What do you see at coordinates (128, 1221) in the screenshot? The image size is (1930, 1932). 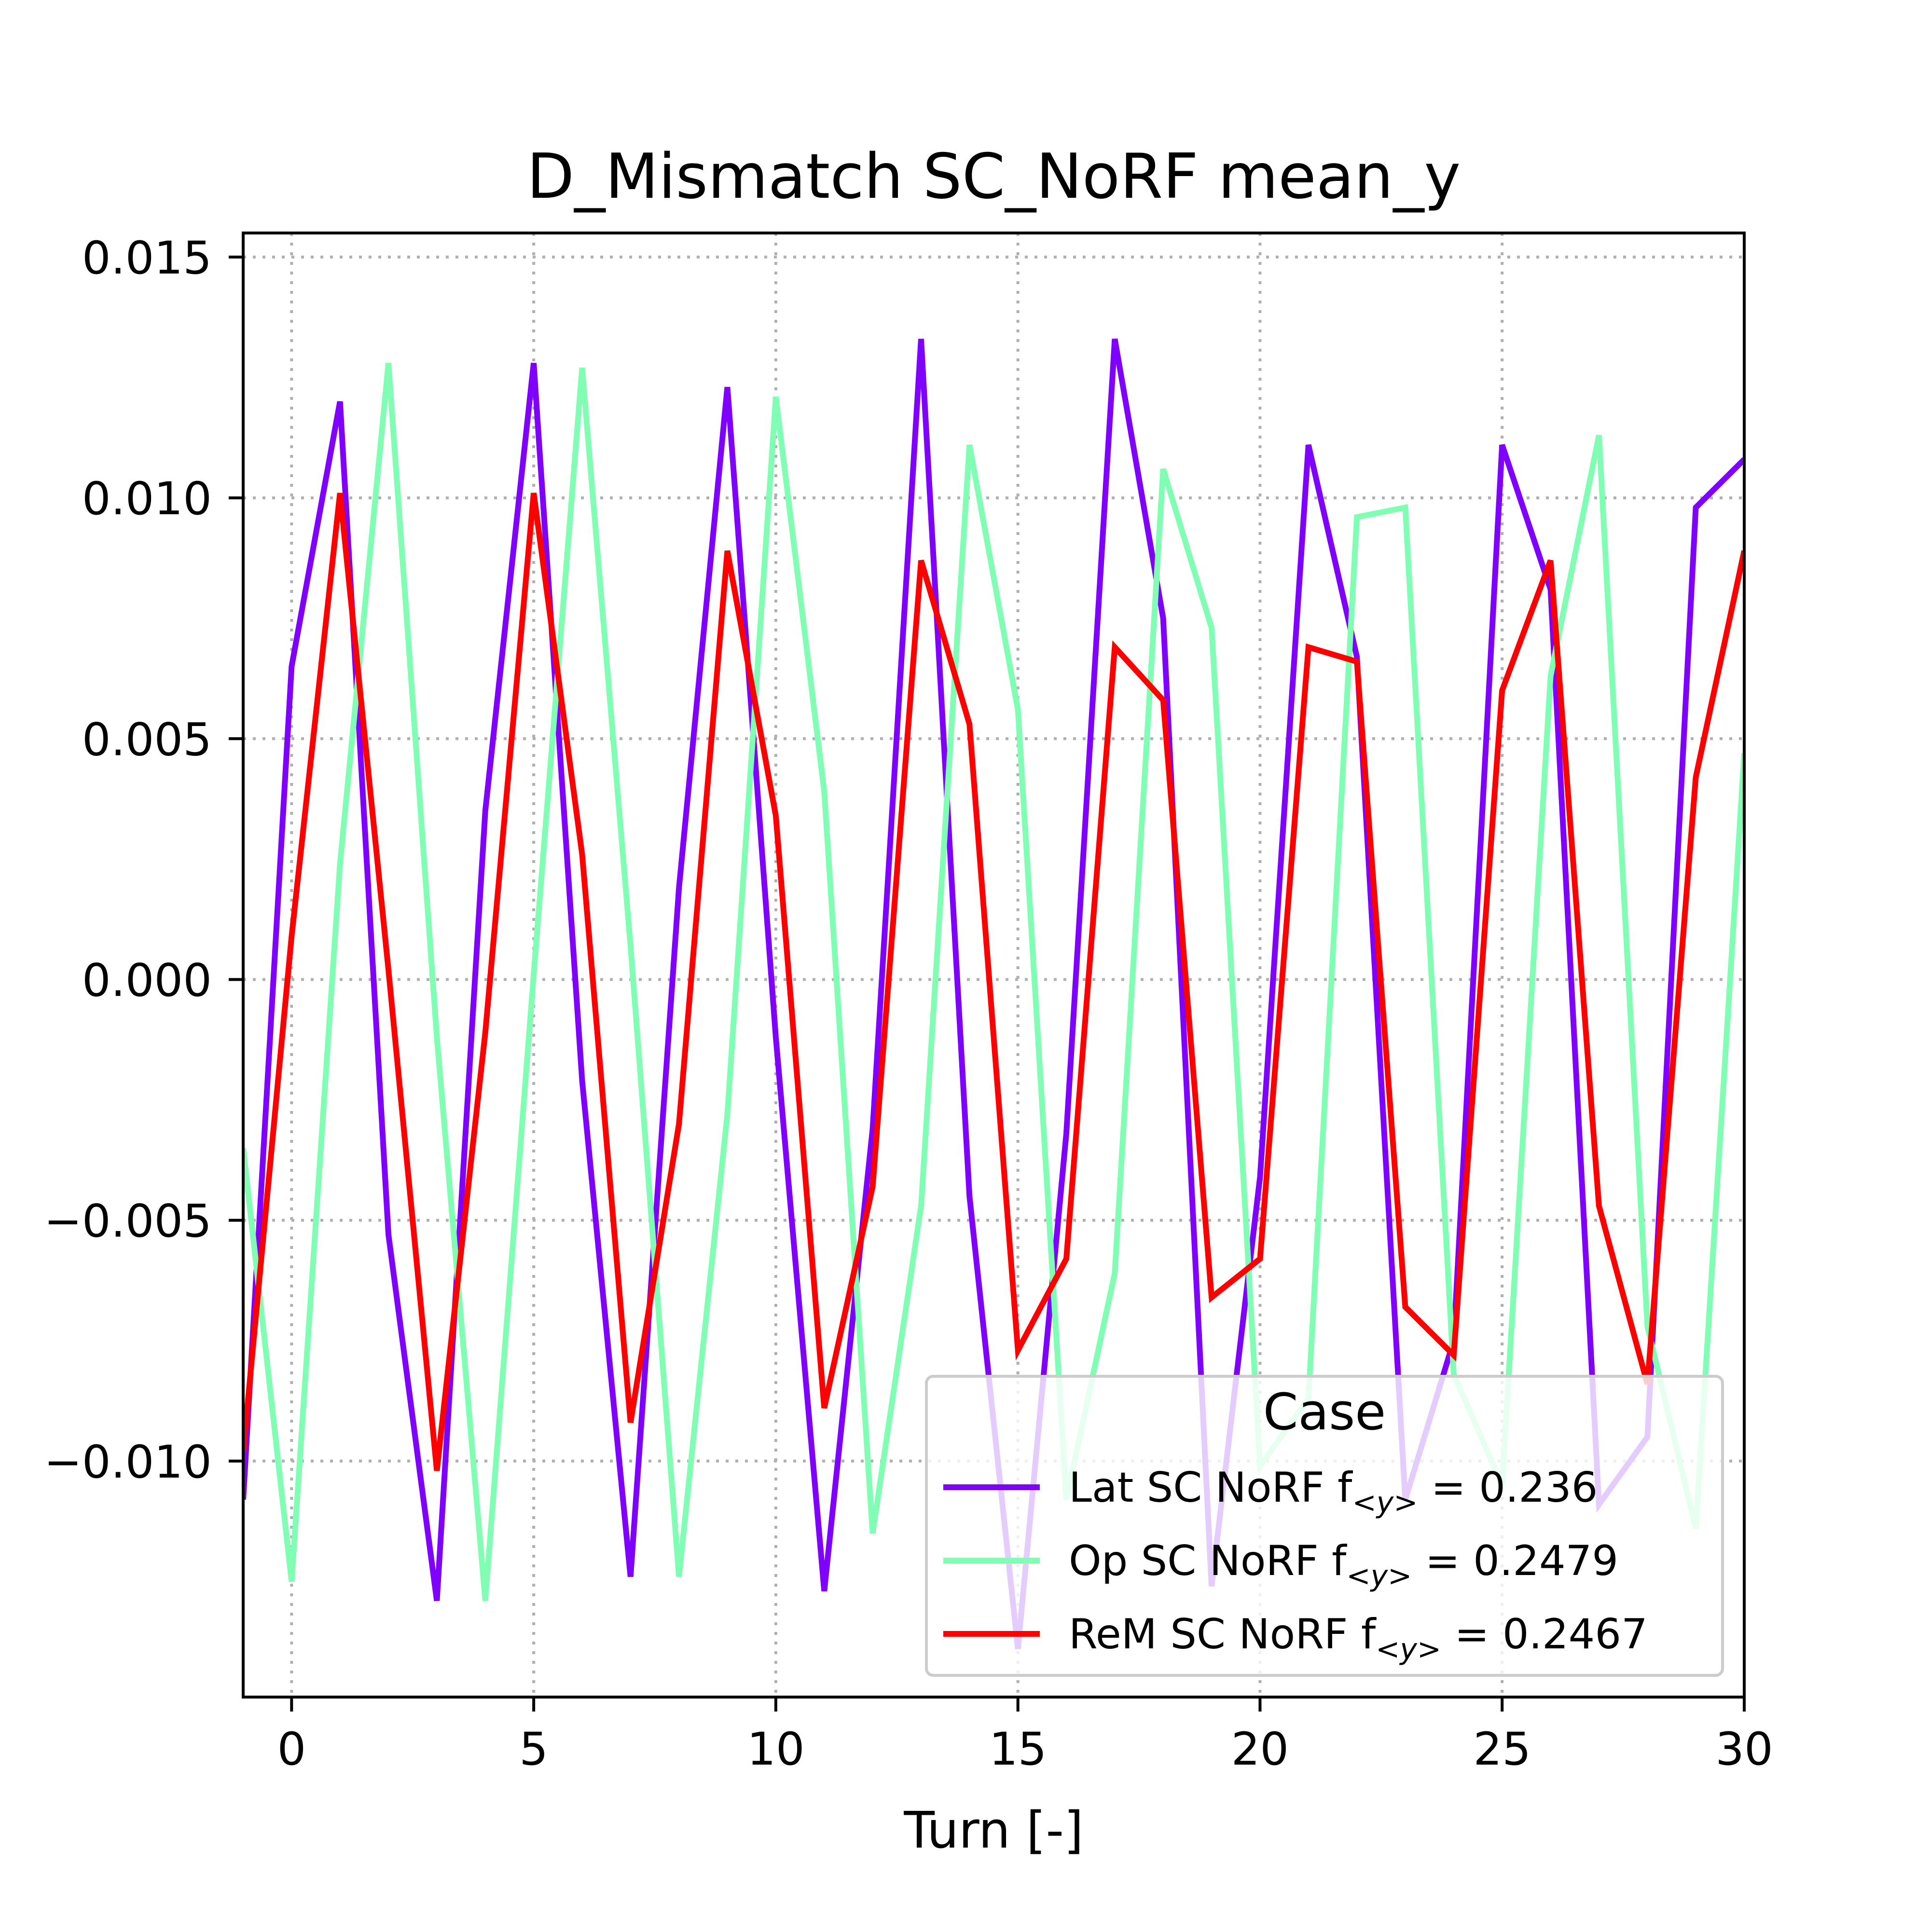 I see `y-tick-label: −0.005` at bounding box center [128, 1221].